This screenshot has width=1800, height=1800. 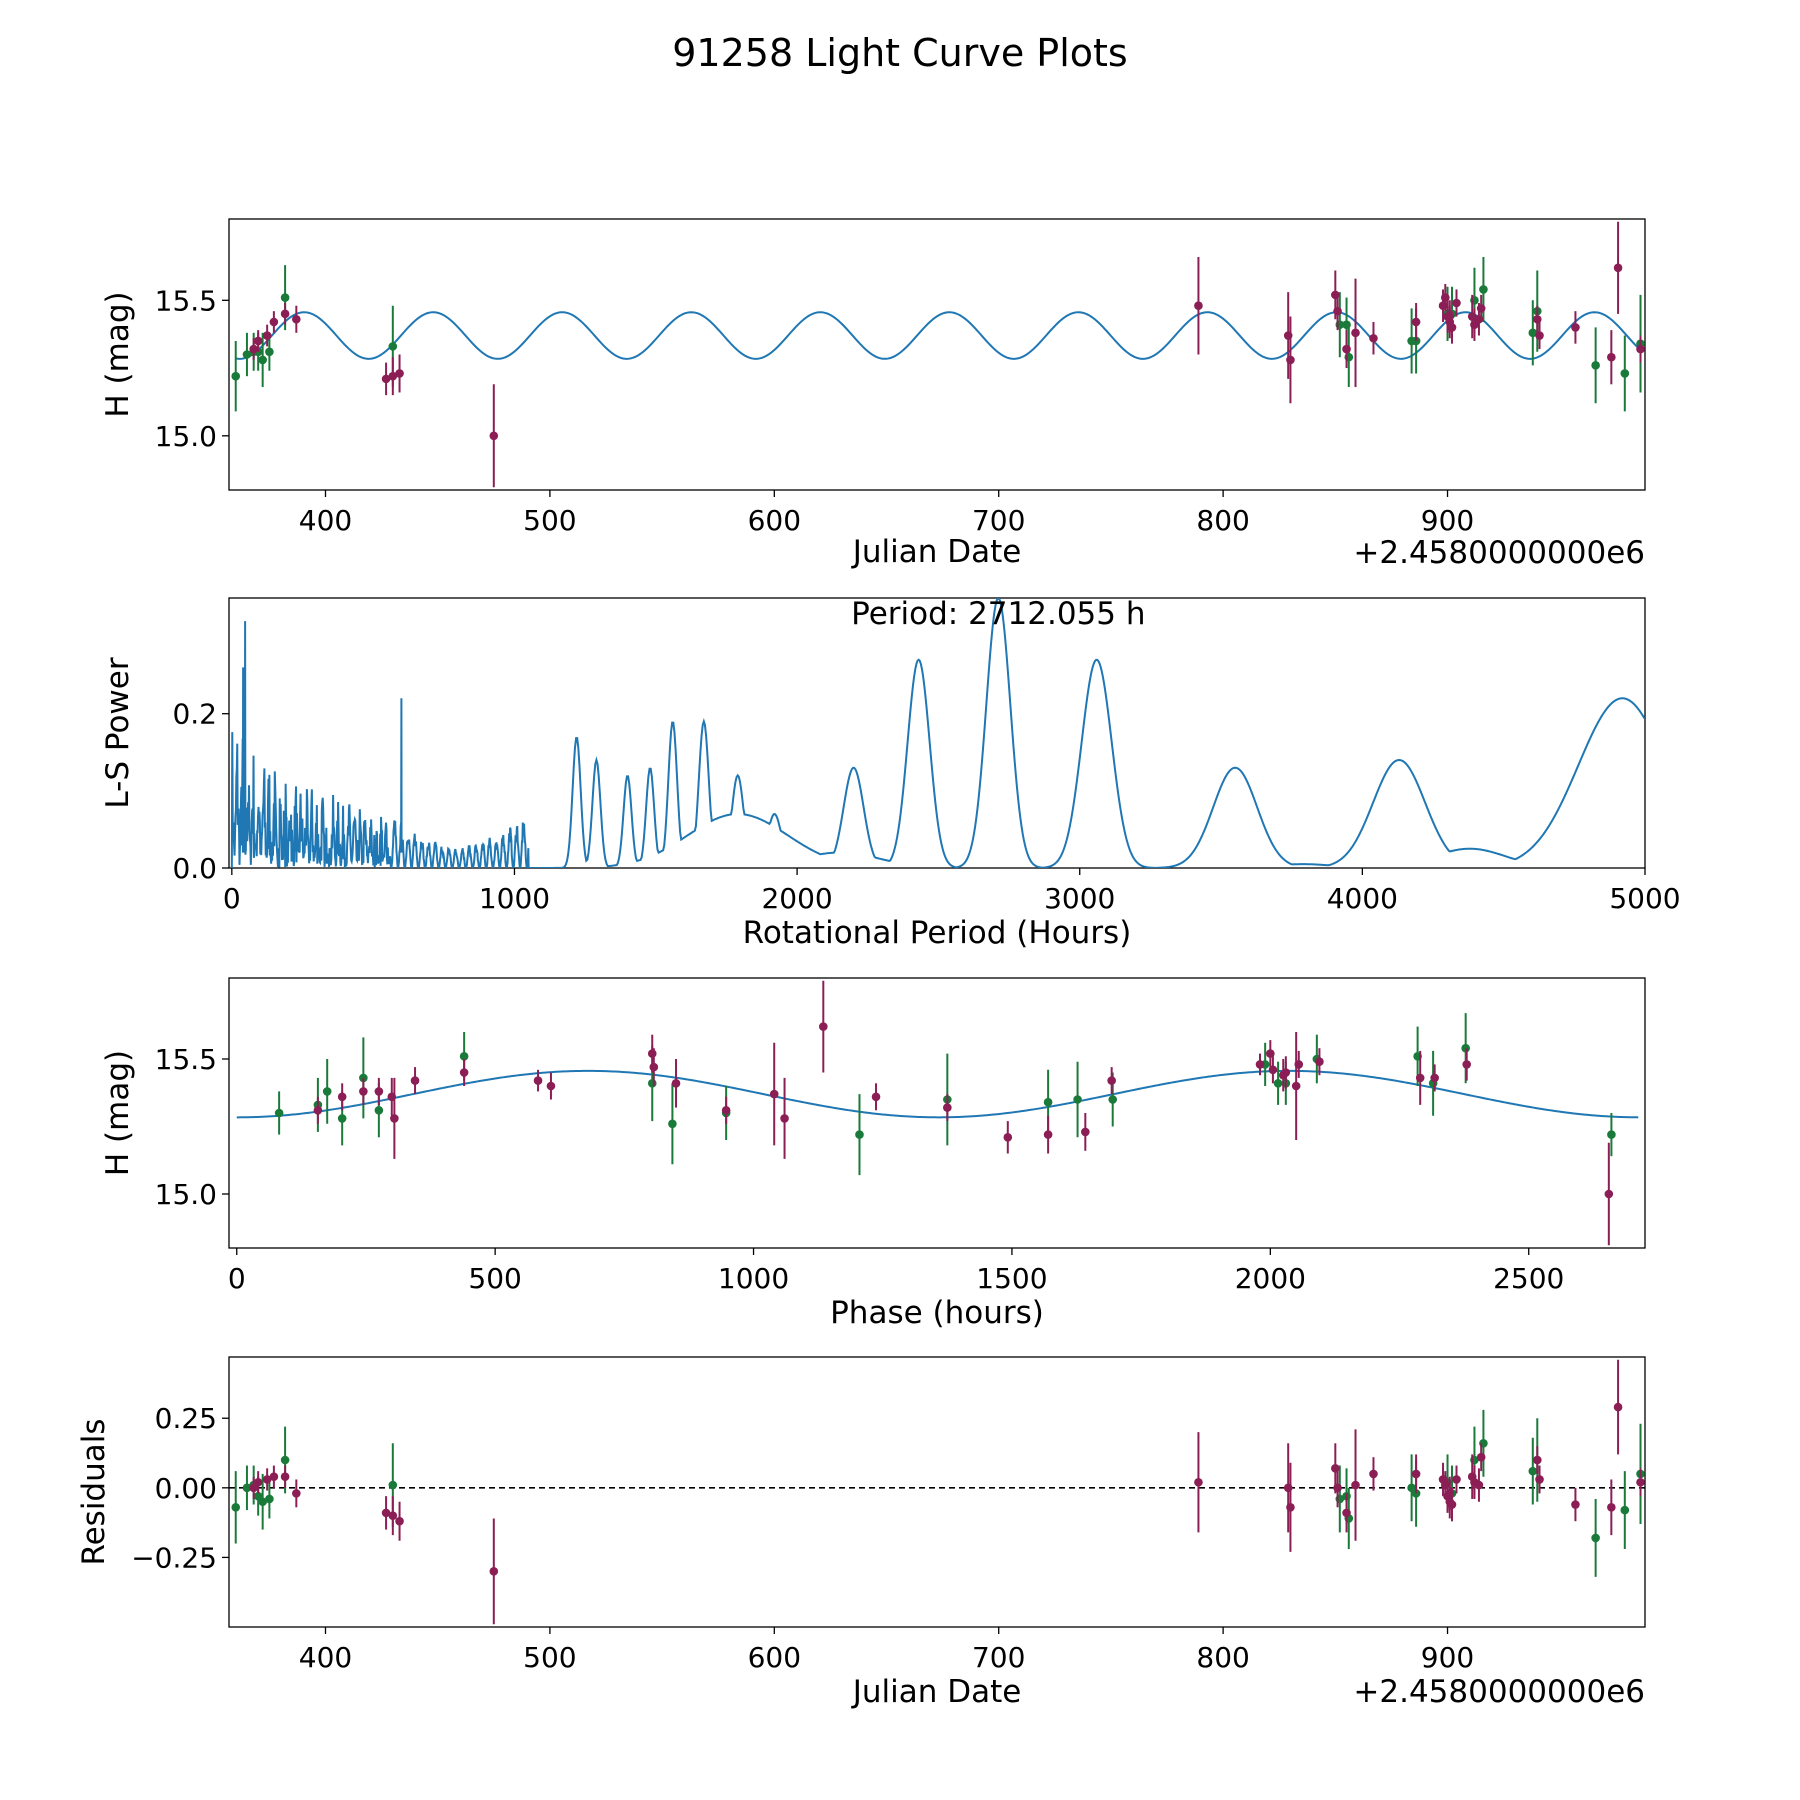 I want to click on x-tick-label: 2500, so click(x=1528, y=1278).